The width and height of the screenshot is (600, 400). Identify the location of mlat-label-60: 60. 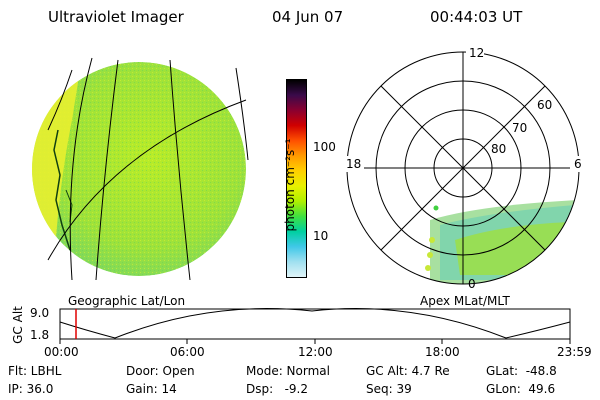
(545, 105).